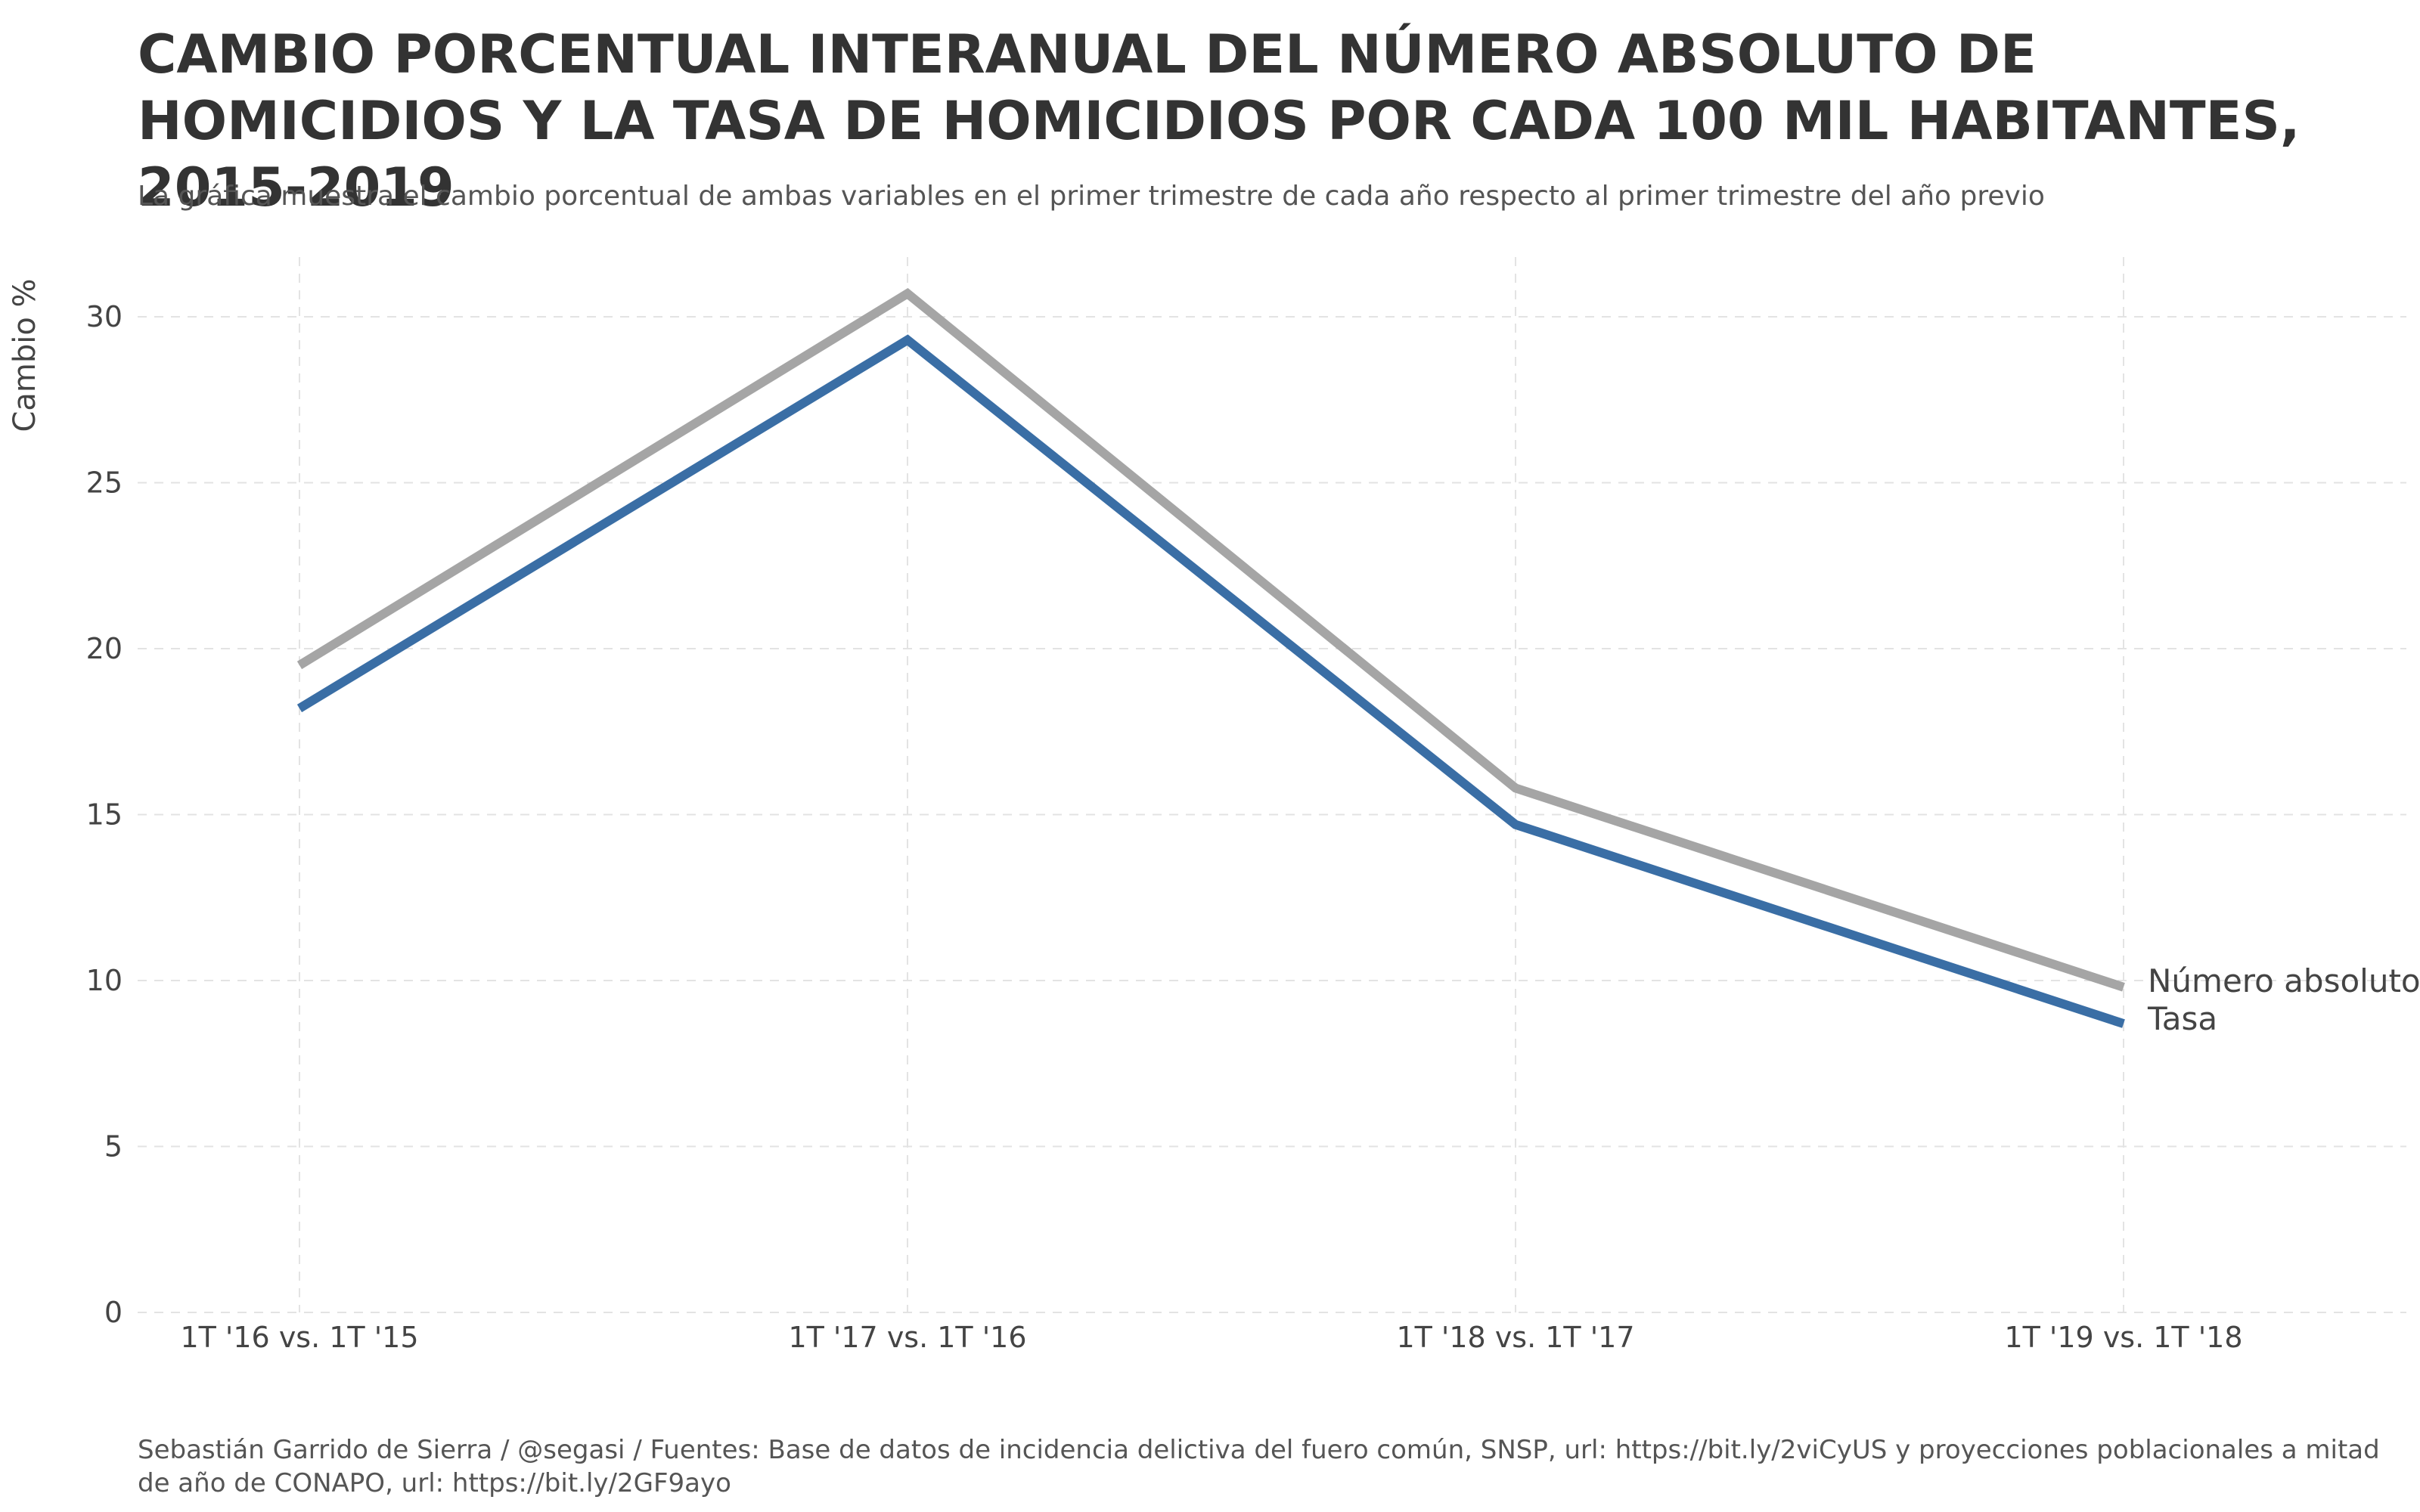 The height and width of the screenshot is (1512, 2420). What do you see at coordinates (25, 355) in the screenshot?
I see `y-axis-title: Cambio %` at bounding box center [25, 355].